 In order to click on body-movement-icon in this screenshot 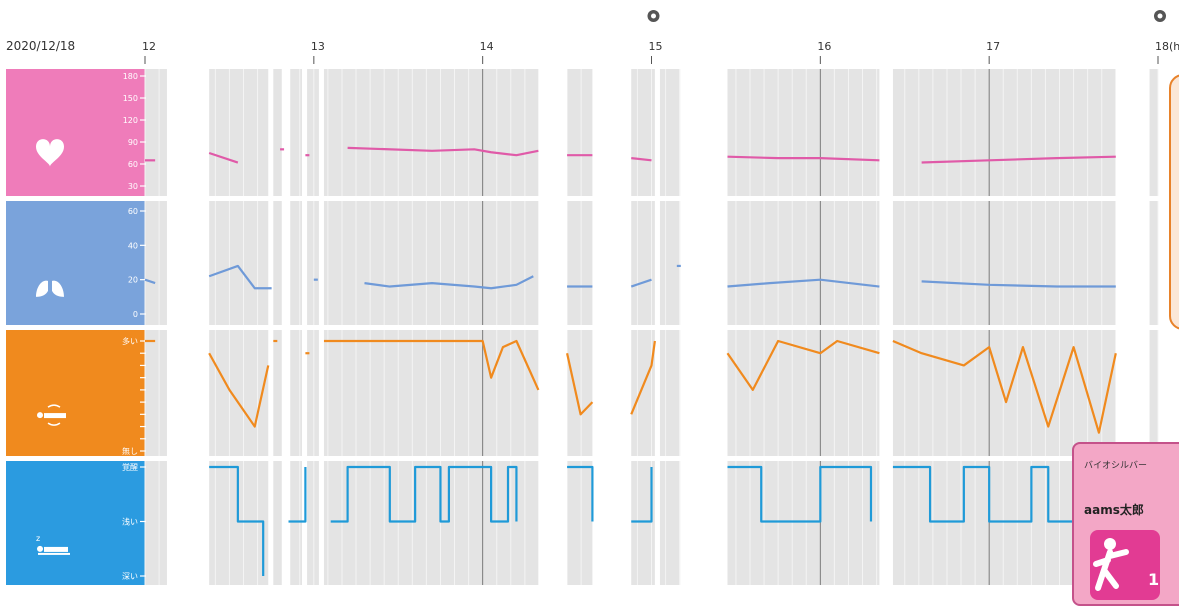, I will do `click(51, 415)`.